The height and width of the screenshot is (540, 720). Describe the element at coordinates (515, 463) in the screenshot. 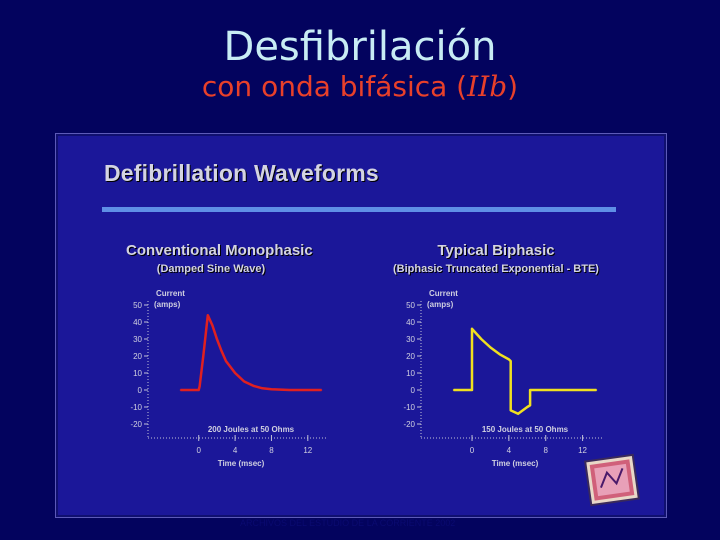

I see `bi-xlabel: Time (msec)` at that location.